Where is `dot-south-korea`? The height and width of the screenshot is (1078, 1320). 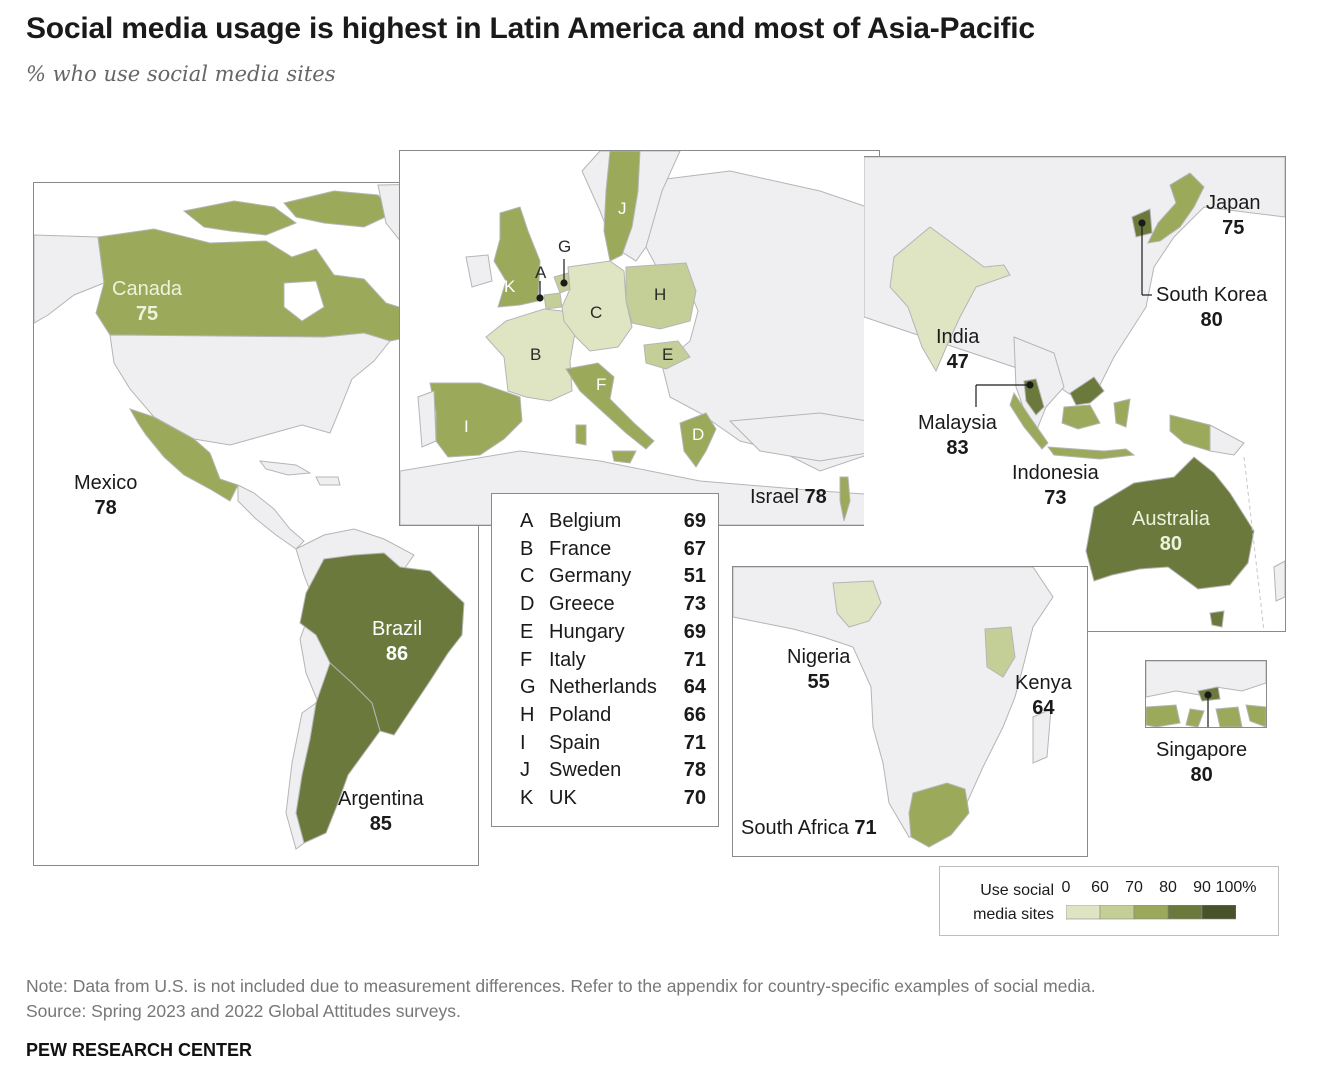 dot-south-korea is located at coordinates (1142, 223).